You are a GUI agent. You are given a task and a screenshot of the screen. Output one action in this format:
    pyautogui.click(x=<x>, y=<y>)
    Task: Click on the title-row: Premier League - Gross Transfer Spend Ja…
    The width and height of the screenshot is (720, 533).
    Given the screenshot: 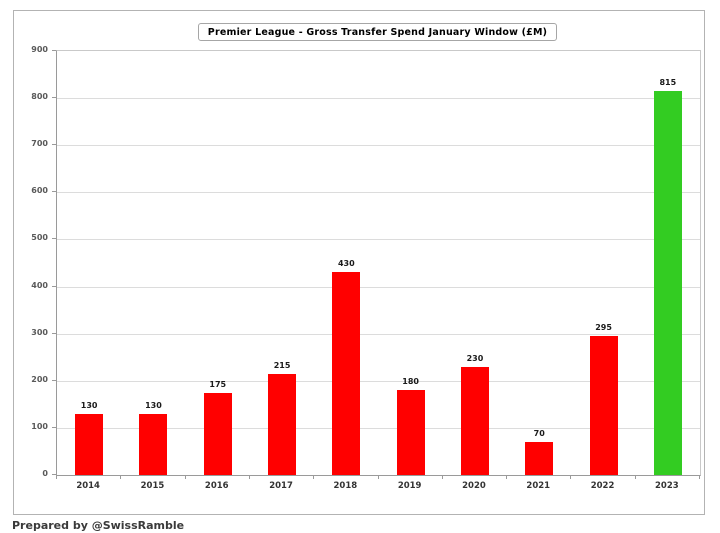 What is the action you would take?
    pyautogui.click(x=377, y=30)
    